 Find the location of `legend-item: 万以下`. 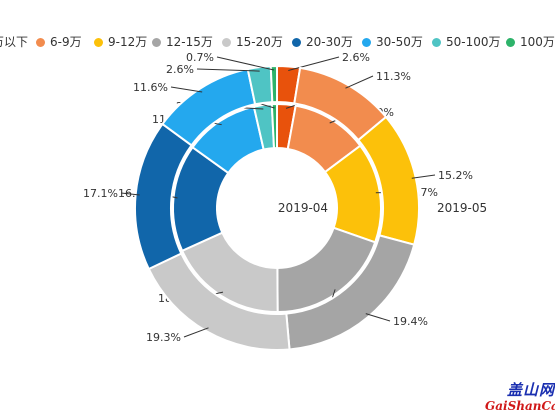

legend-item: 万以下 is located at coordinates (14, 42).